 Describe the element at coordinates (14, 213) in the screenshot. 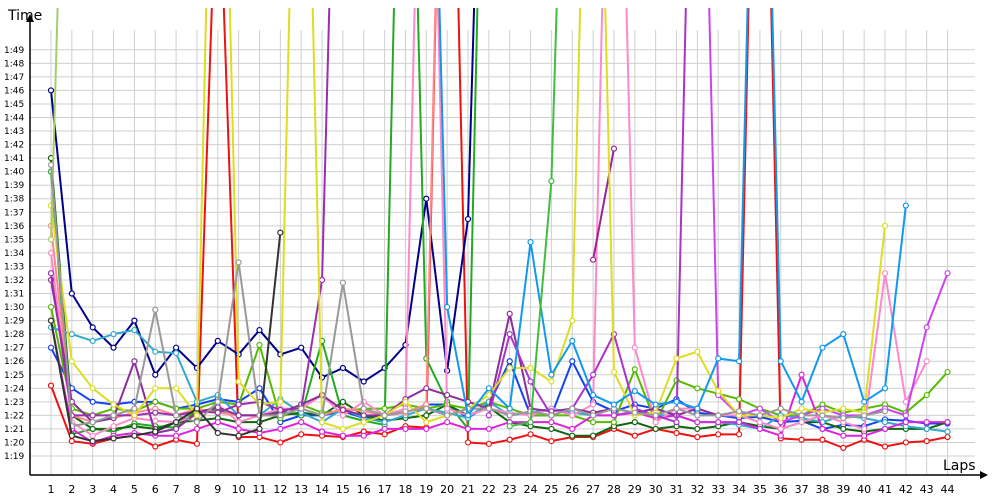

I see `y-tick-label: 1:37` at that location.